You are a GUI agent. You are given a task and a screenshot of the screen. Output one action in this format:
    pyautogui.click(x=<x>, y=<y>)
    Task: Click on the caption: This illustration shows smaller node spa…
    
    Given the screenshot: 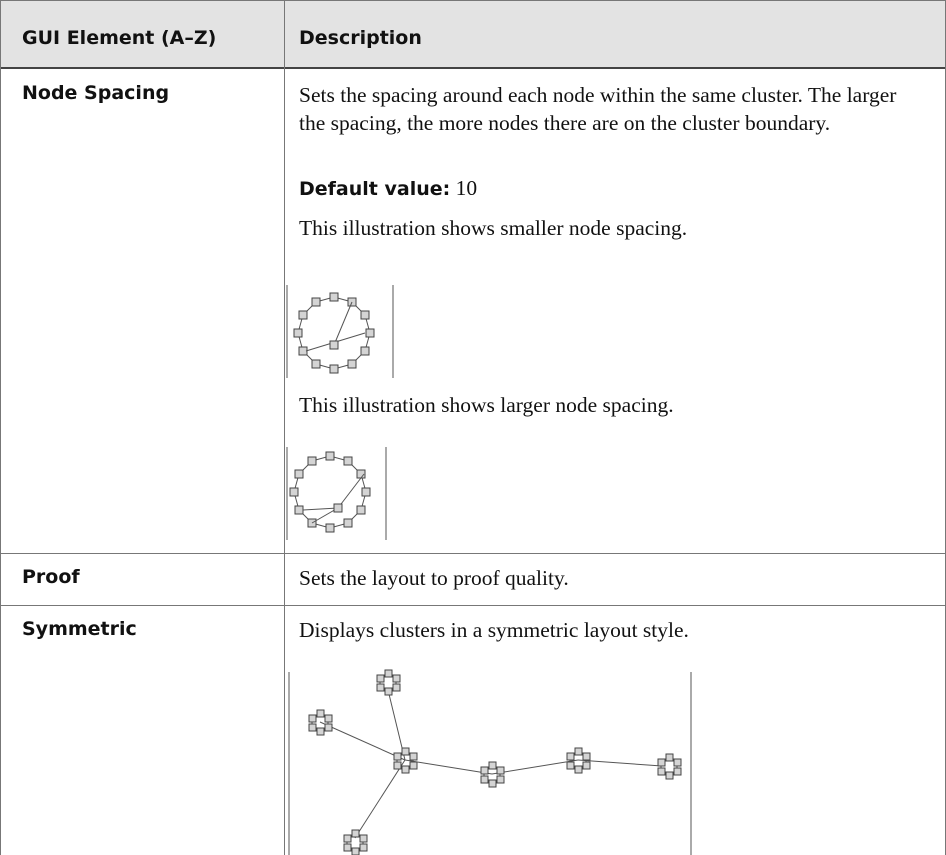 What is the action you would take?
    pyautogui.click(x=493, y=228)
    